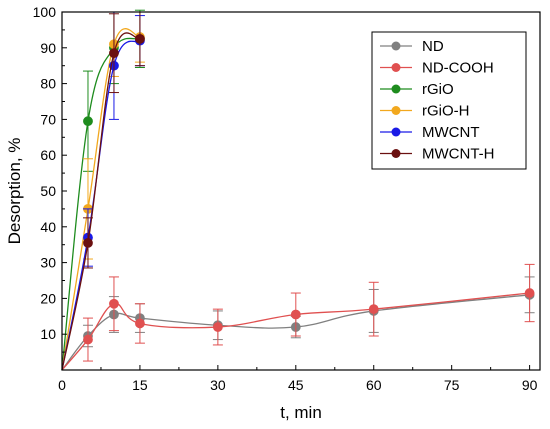  What do you see at coordinates (48, 48) in the screenshot?
I see `y-tick-label-8: 90` at bounding box center [48, 48].